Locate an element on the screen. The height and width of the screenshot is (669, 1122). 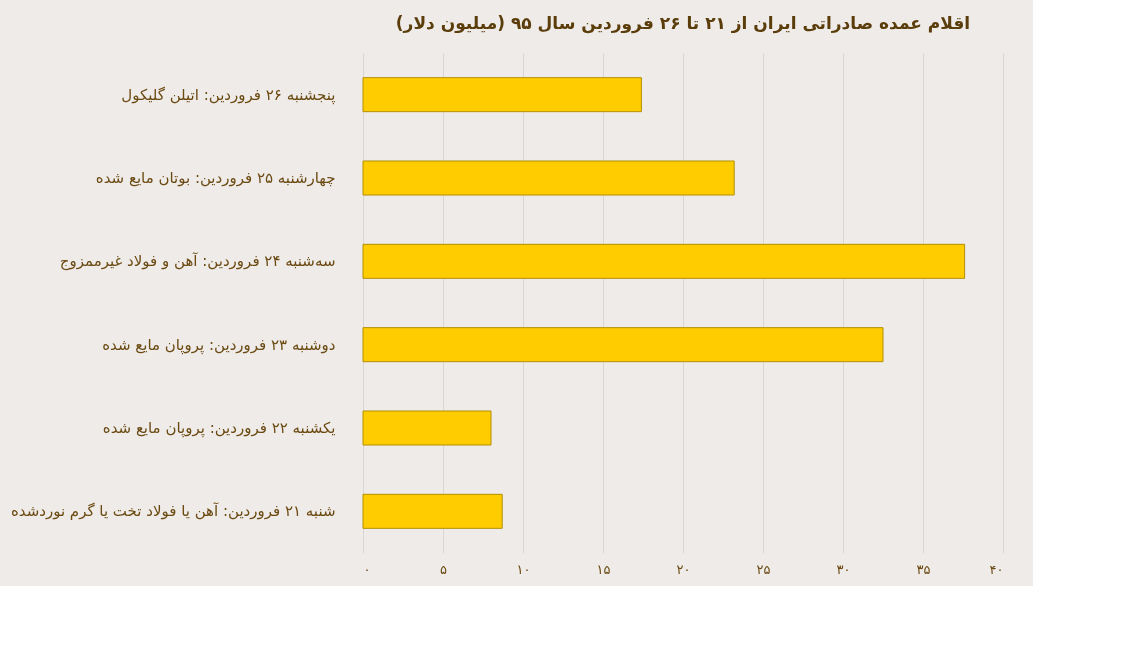
x-tick-label: ۱۵ is located at coordinates (603, 569).